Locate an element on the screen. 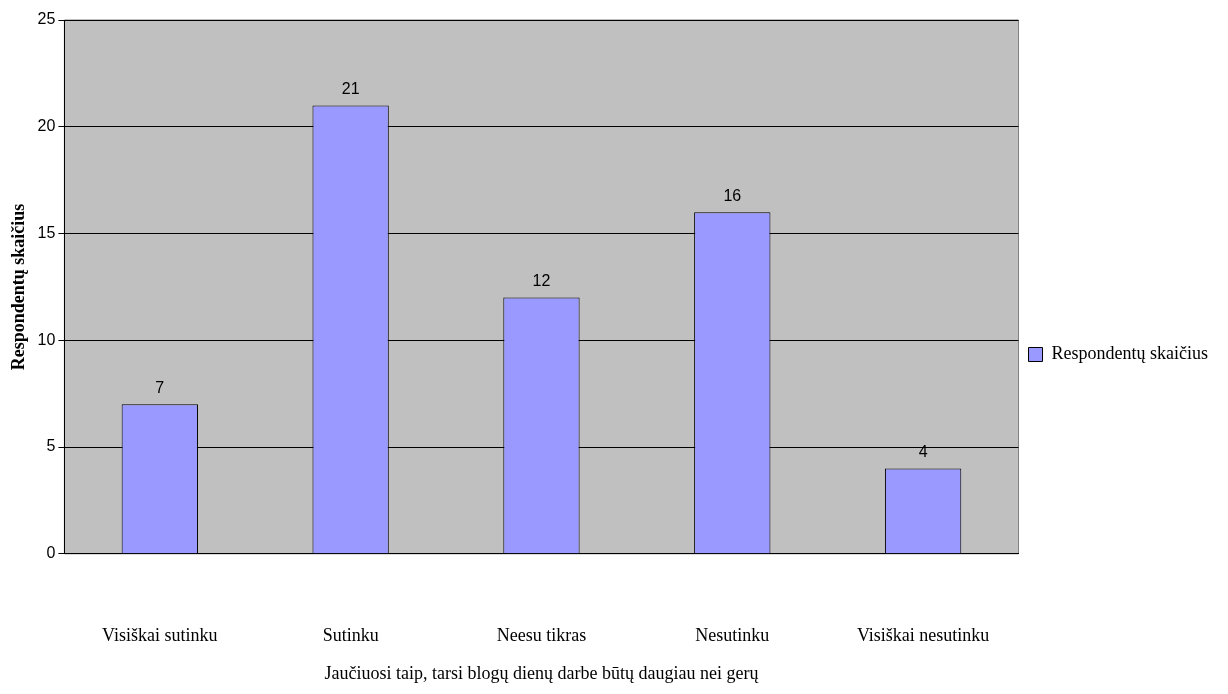  x-axis-title: Jaučiuosi taip, tarsi blogų dienų darbe būtų daugiau nei gerų is located at coordinates (542, 672).